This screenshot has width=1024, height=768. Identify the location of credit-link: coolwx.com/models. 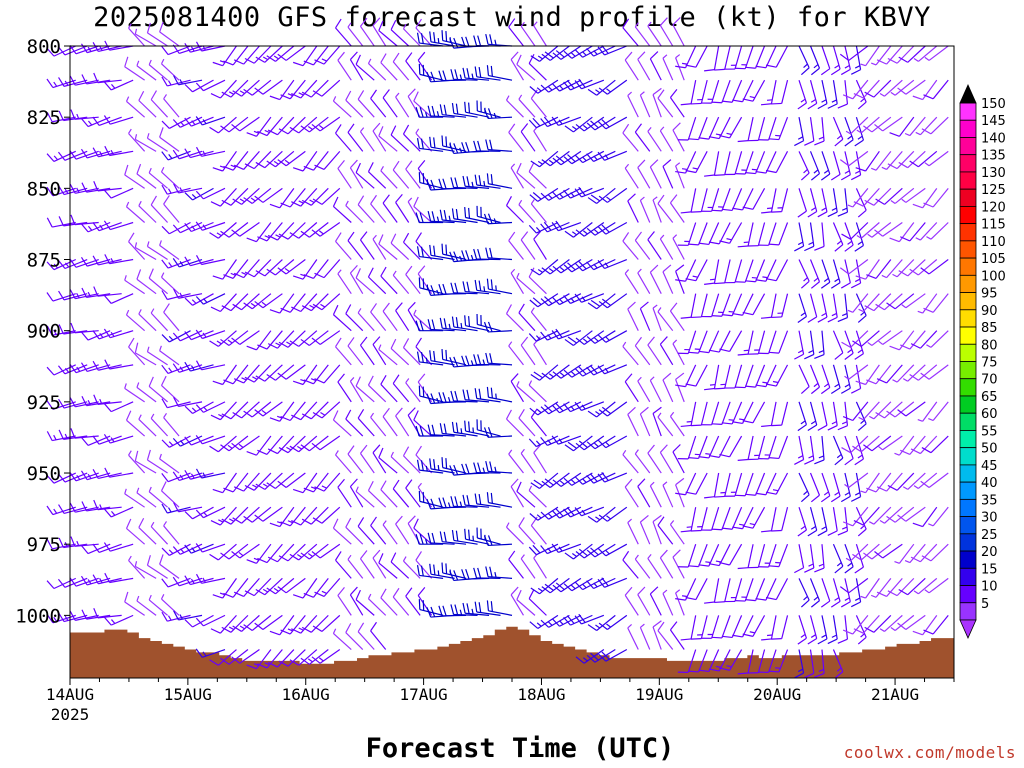
(929, 752).